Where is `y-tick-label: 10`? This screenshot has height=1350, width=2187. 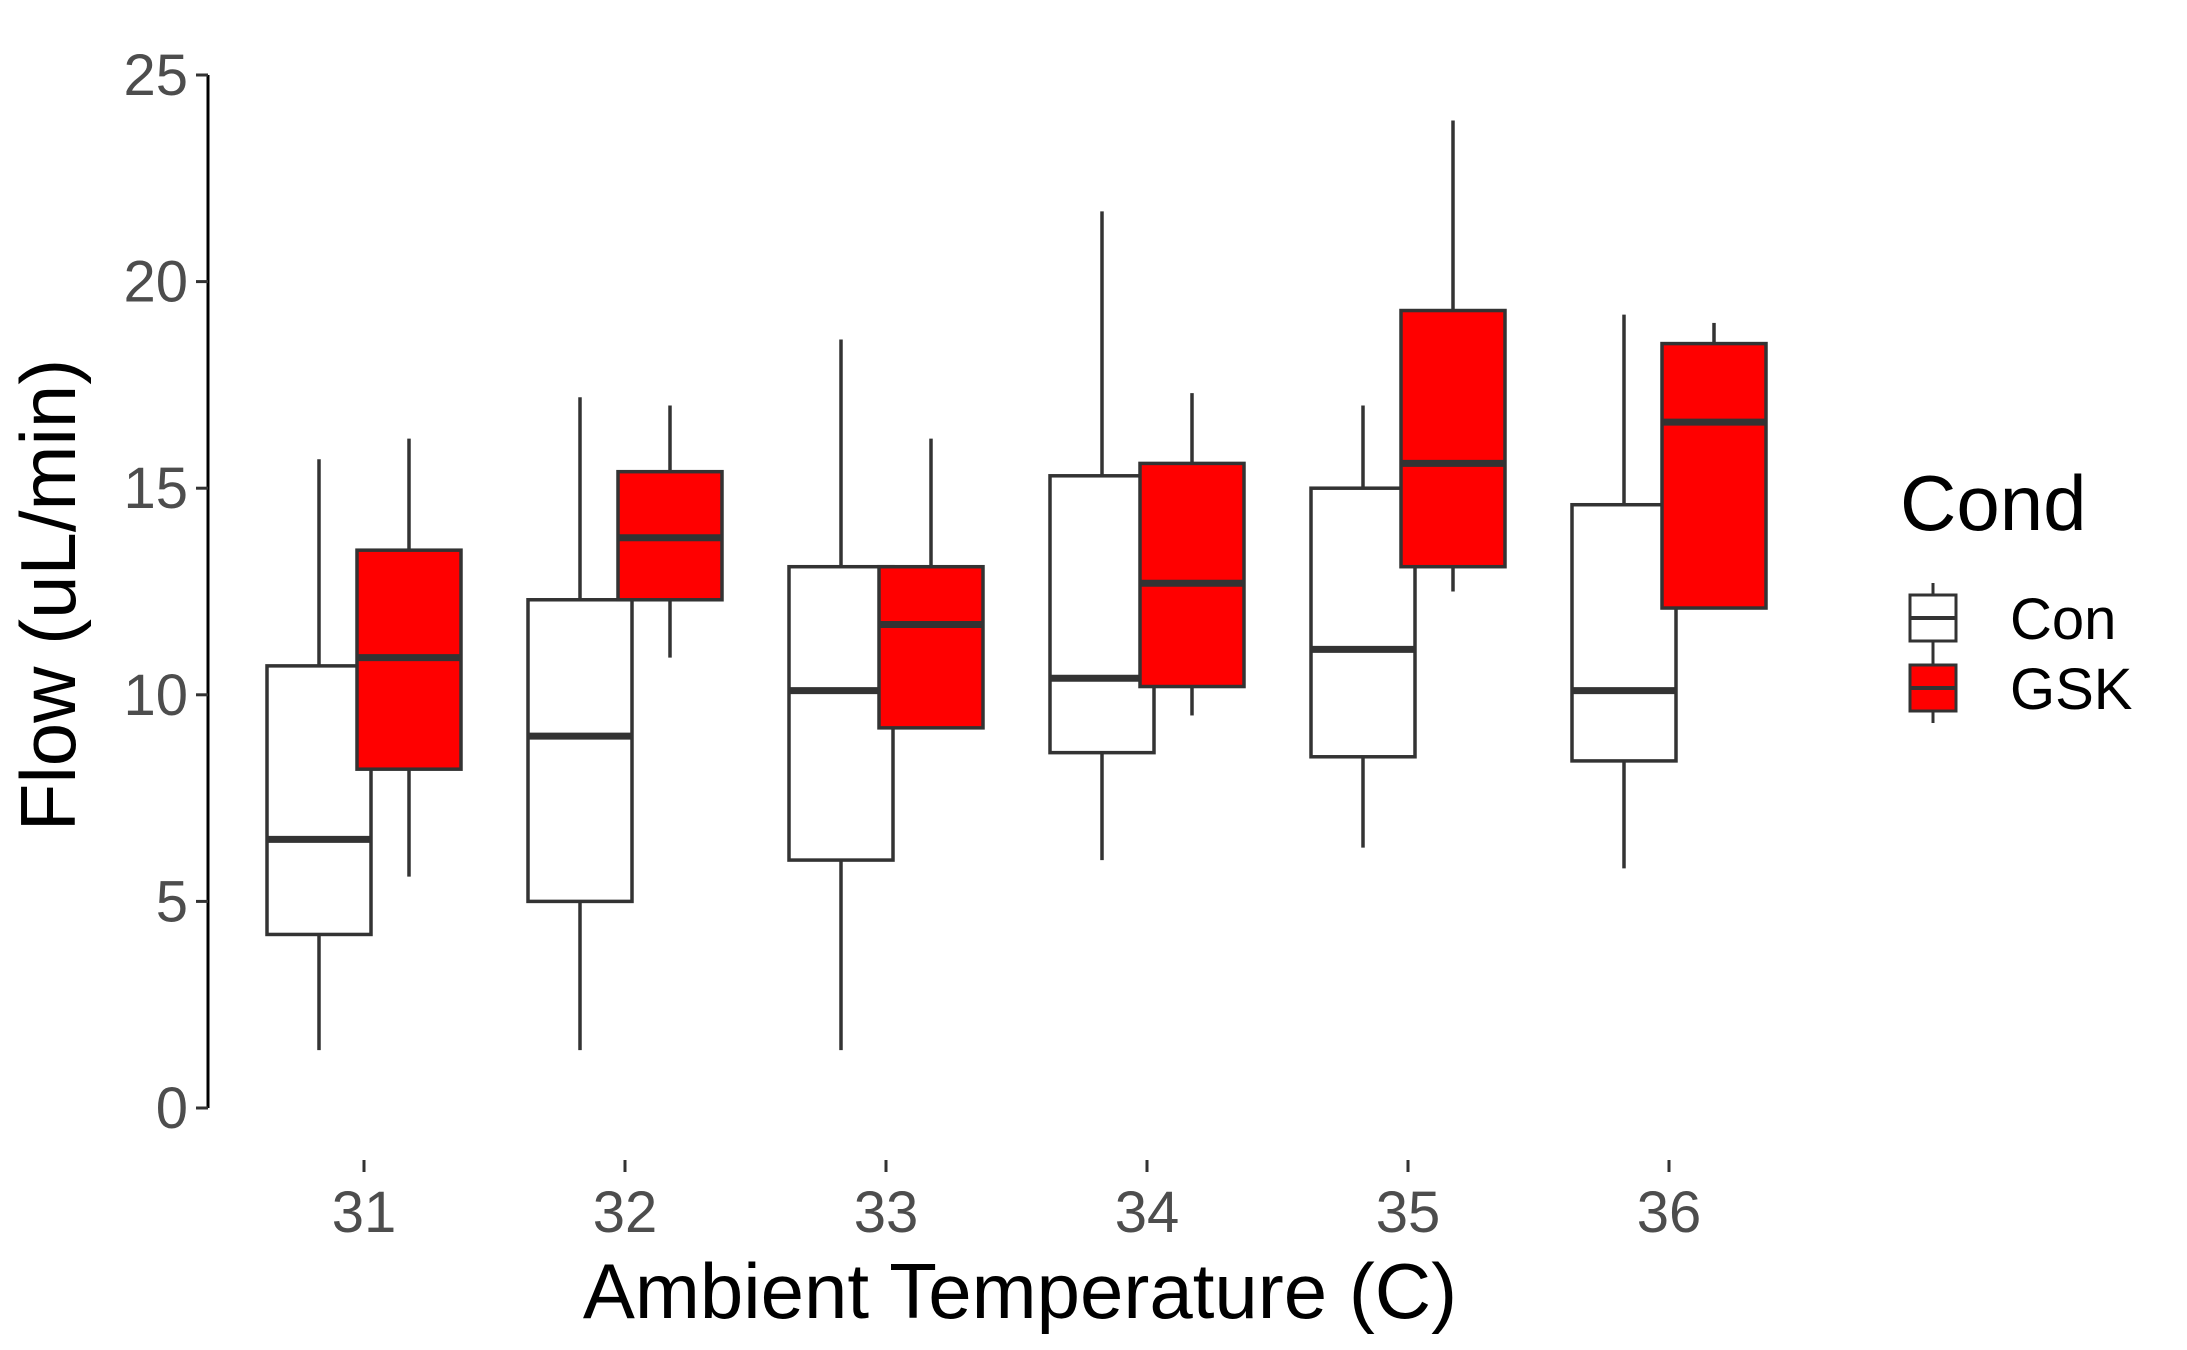
y-tick-label: 10 is located at coordinates (155, 695).